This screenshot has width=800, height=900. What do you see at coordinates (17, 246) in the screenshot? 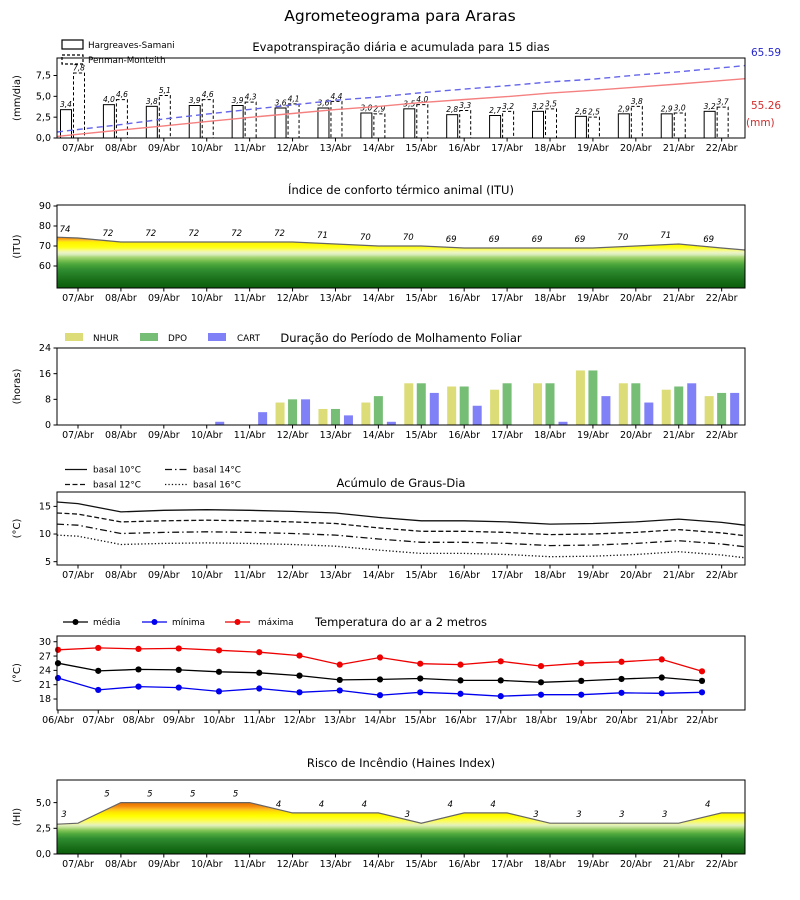
I see `svg-text: (ITU)` at bounding box center [17, 246].